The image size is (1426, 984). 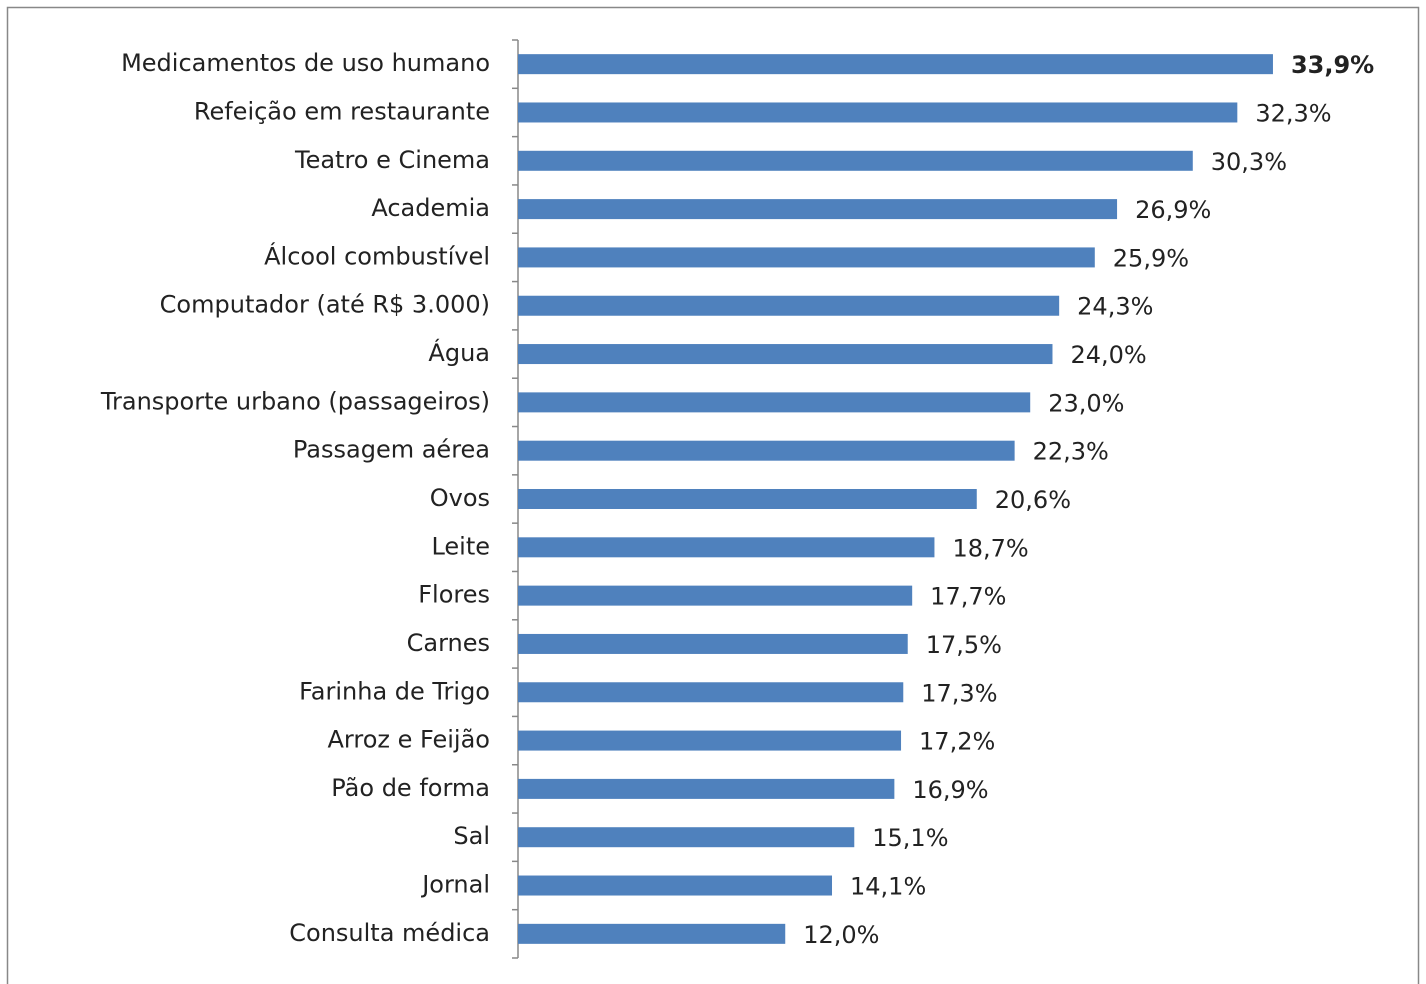 What do you see at coordinates (459, 352) in the screenshot?
I see `category-label: Água` at bounding box center [459, 352].